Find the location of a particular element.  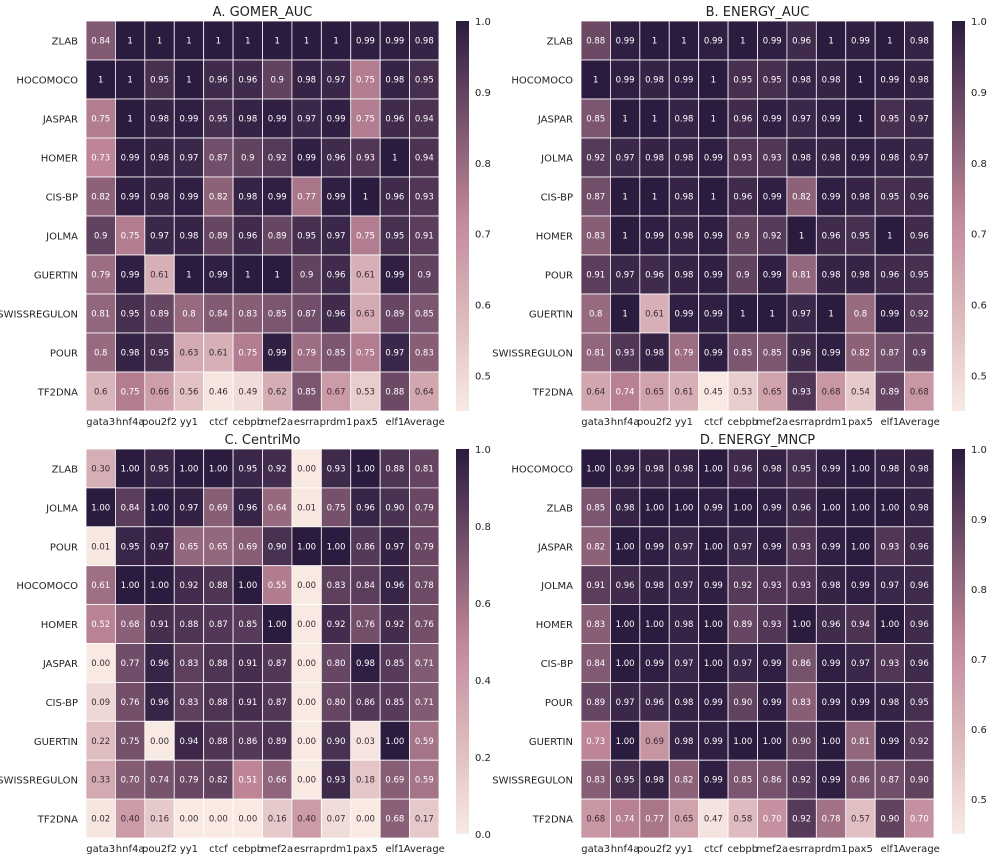

column-label-pou2f2: pou2f2 is located at coordinates (654, 422).